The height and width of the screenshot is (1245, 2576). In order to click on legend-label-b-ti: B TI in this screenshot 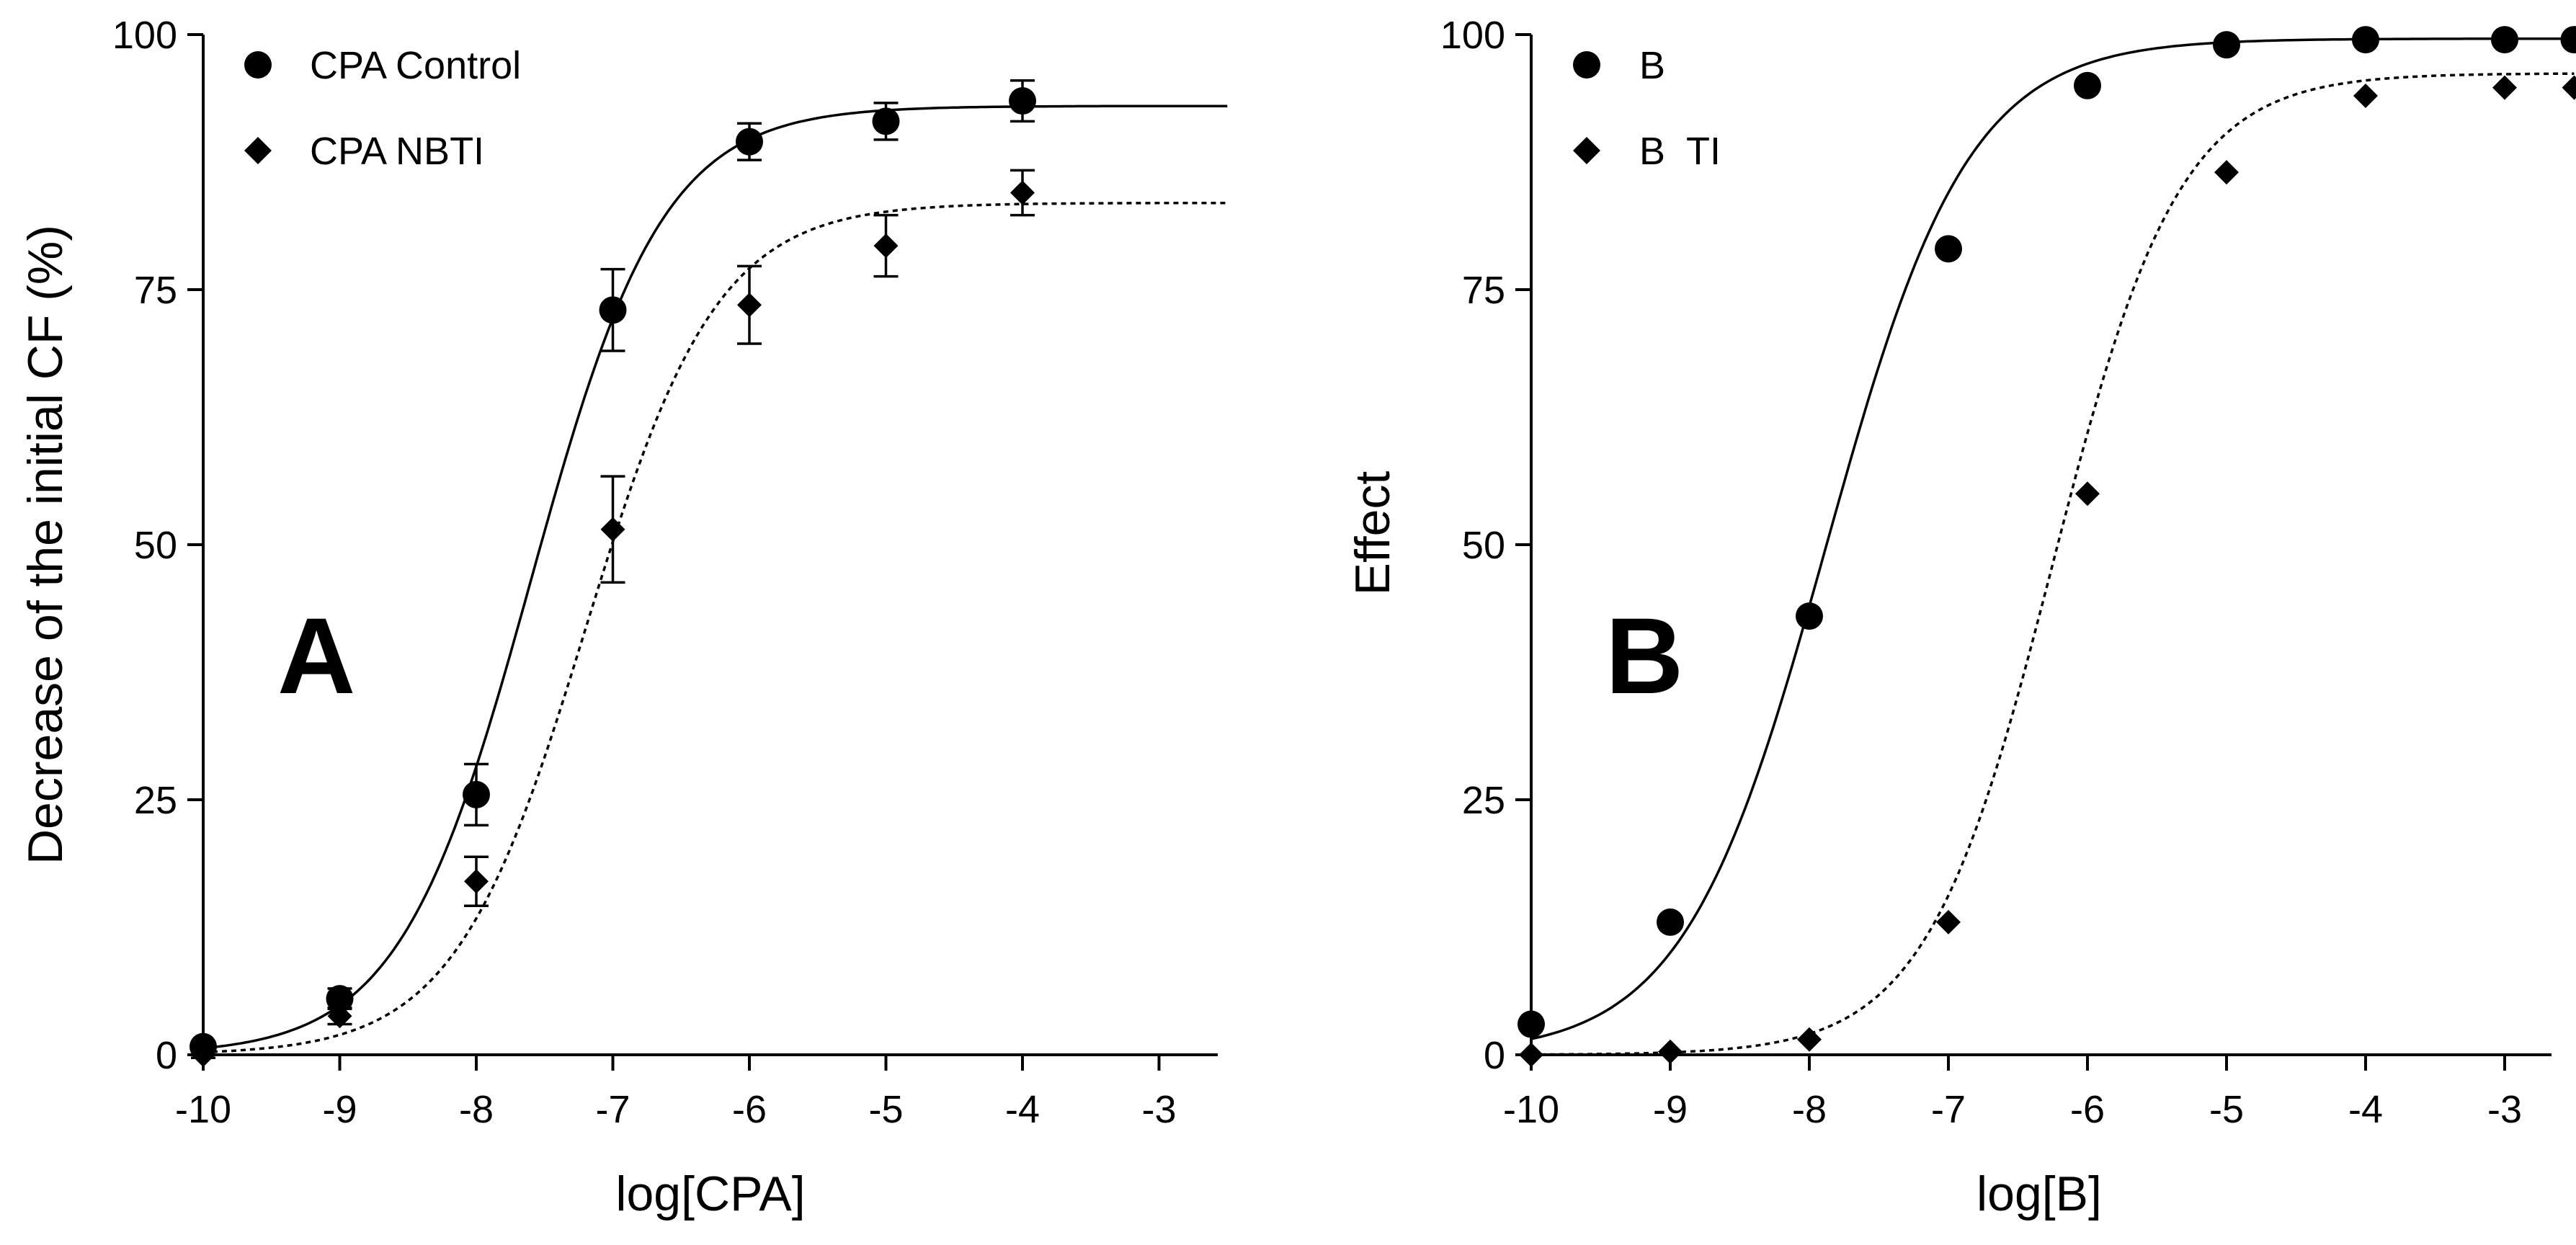, I will do `click(1680, 151)`.